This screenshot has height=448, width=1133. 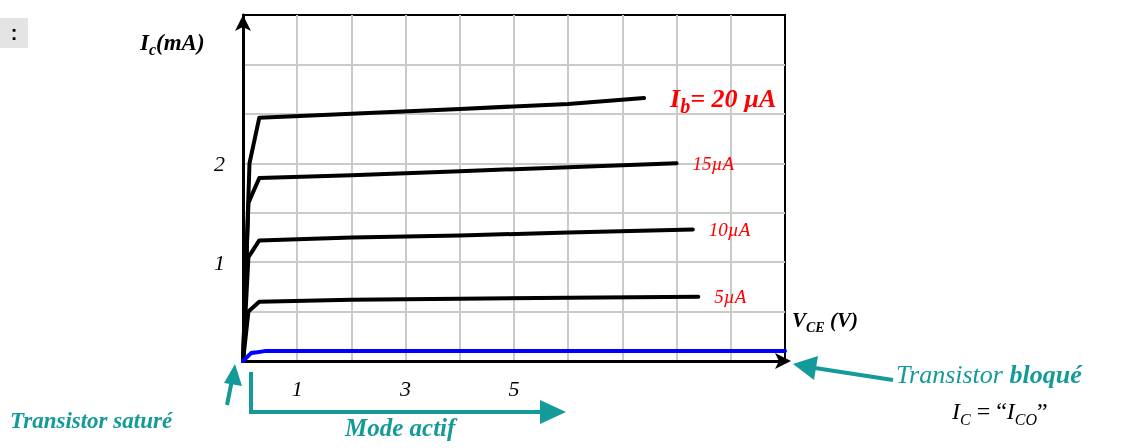 I want to click on y-axis-title: I$_{c}$(mA), so click(x=172, y=44).